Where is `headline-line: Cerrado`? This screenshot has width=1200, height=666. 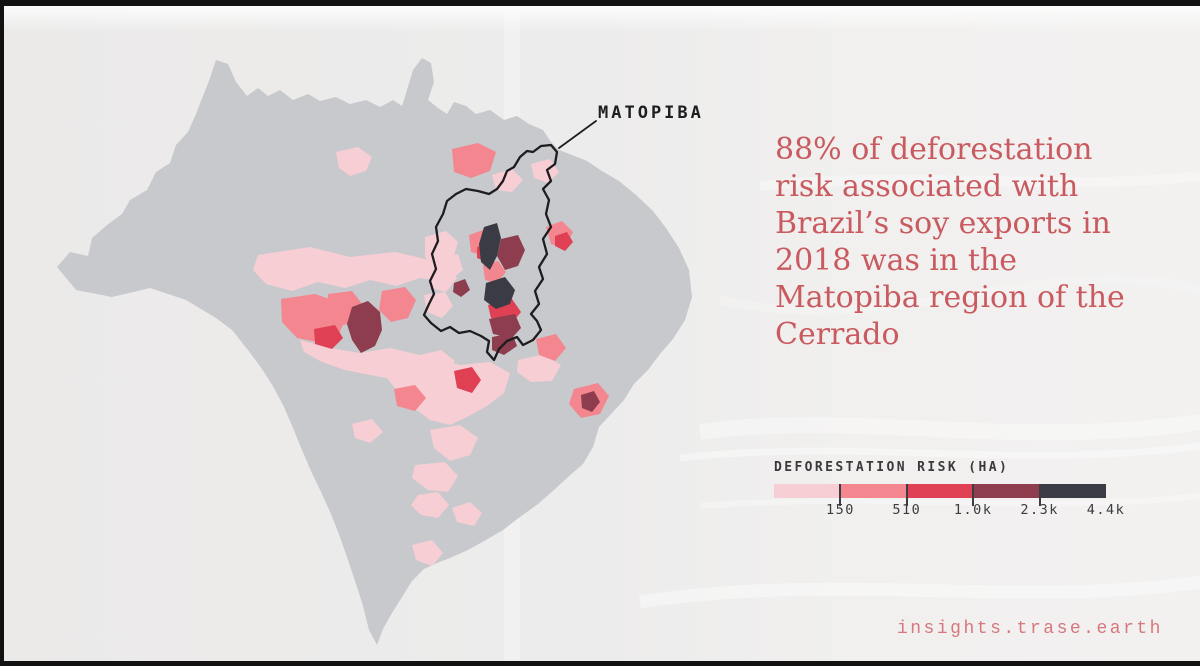
headline-line: Cerrado is located at coordinates (837, 334).